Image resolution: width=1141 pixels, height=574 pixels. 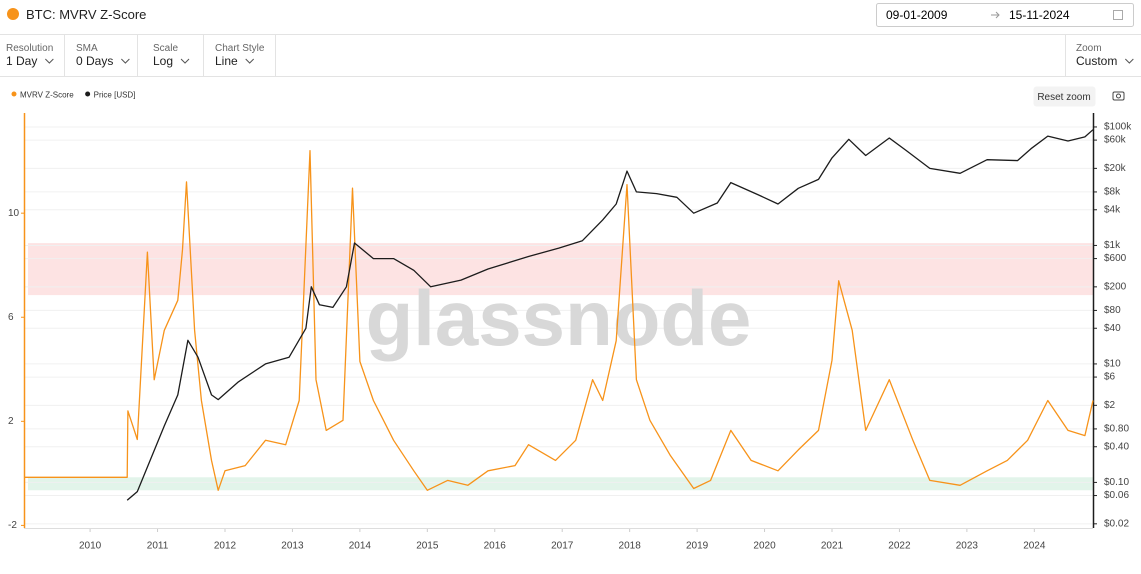 What do you see at coordinates (917, 15) in the screenshot?
I see `date-from: 09-01-2009` at bounding box center [917, 15].